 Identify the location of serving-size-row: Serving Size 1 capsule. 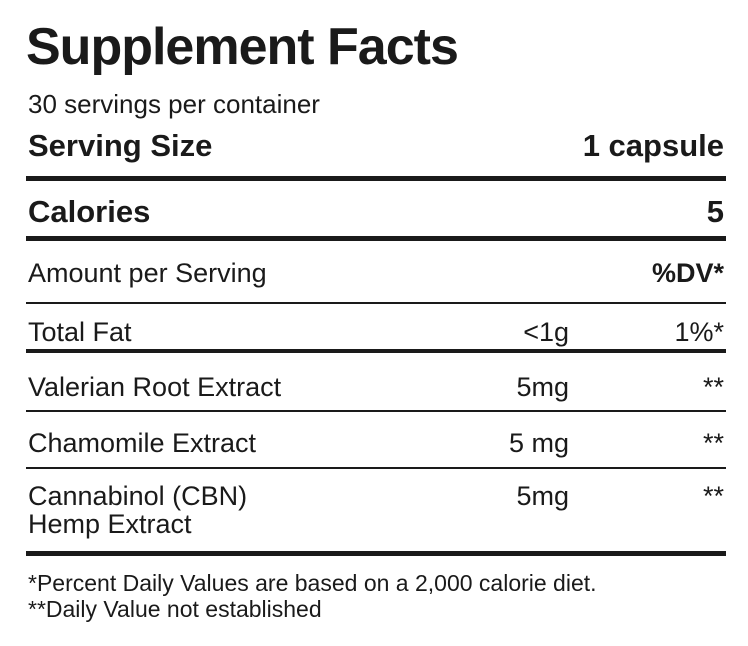
(376, 148).